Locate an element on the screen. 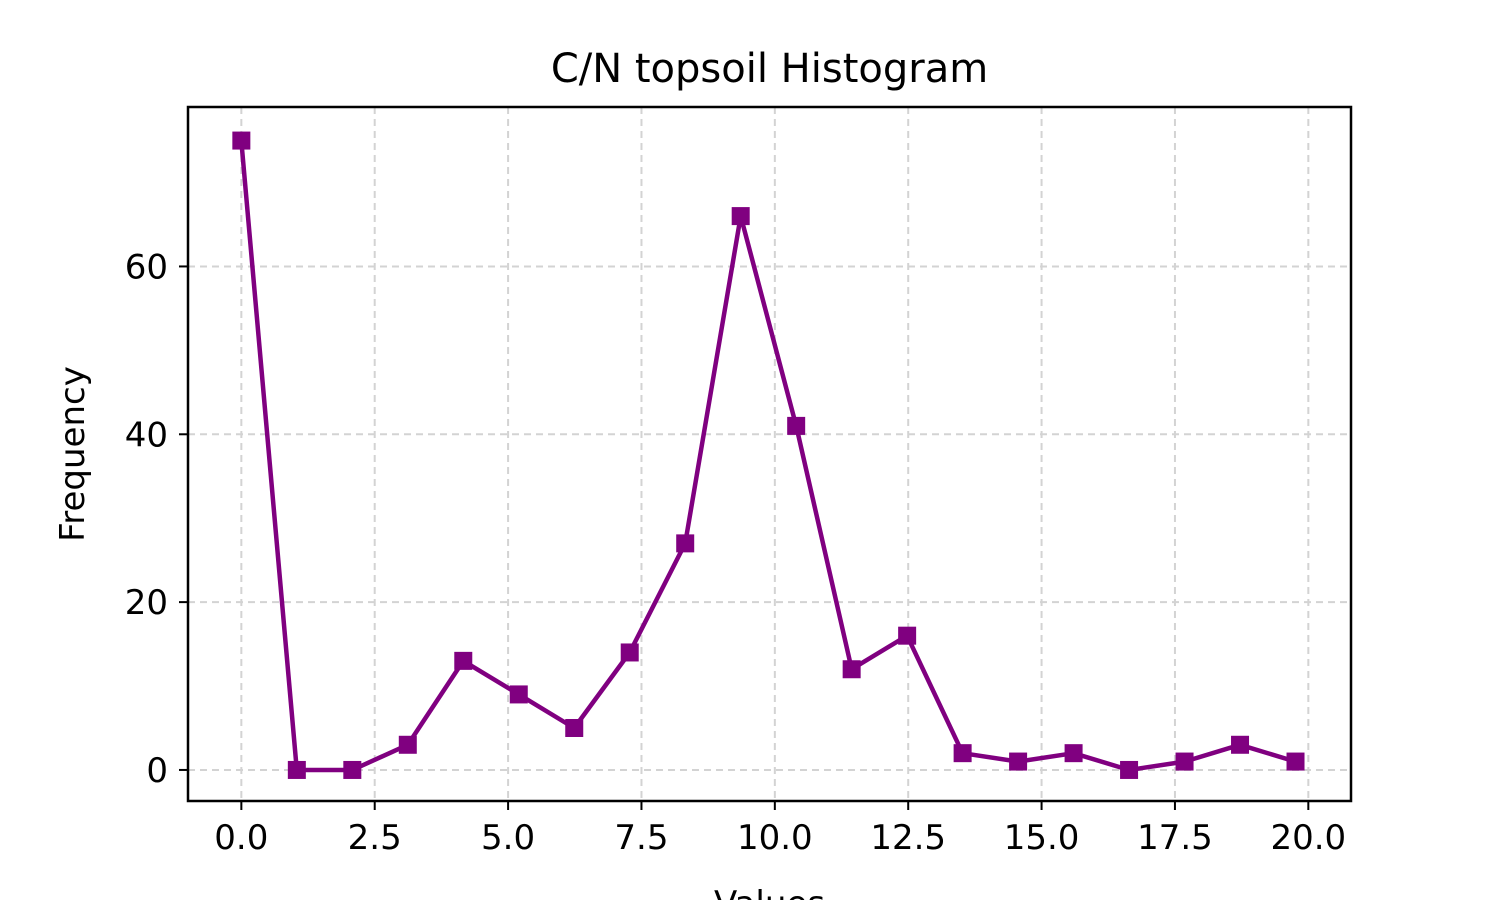  x-tick-label: 7.5 is located at coordinates (641, 838).